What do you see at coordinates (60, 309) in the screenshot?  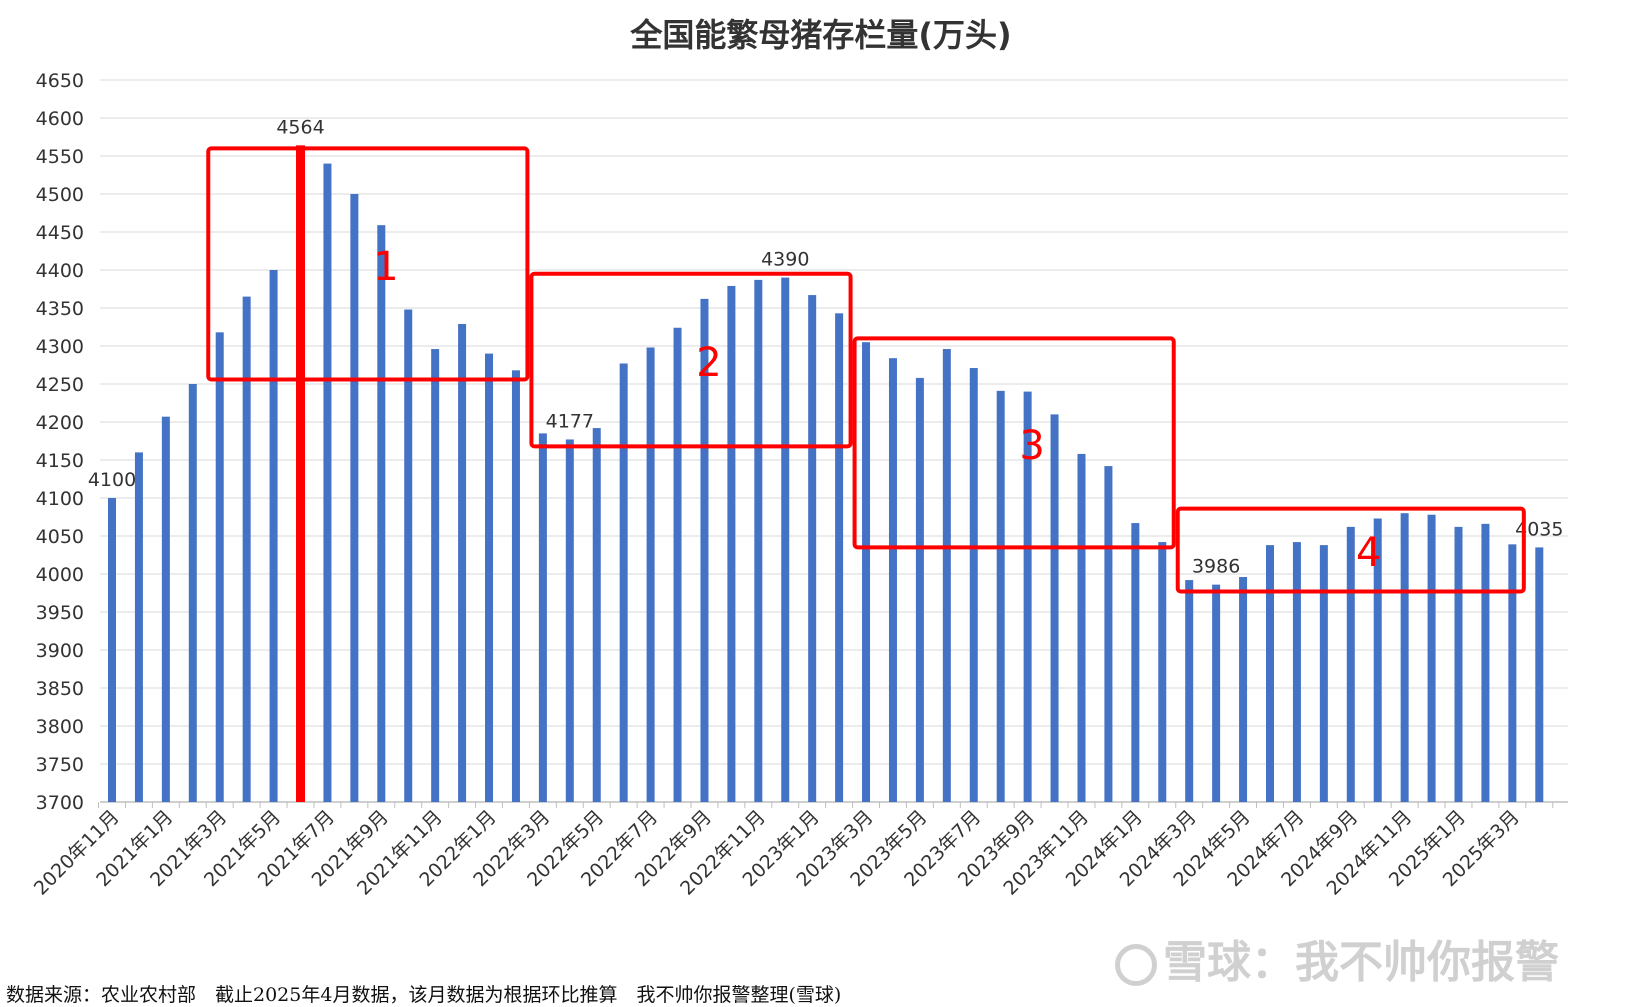 I see `y-tick-label: 4350` at bounding box center [60, 309].